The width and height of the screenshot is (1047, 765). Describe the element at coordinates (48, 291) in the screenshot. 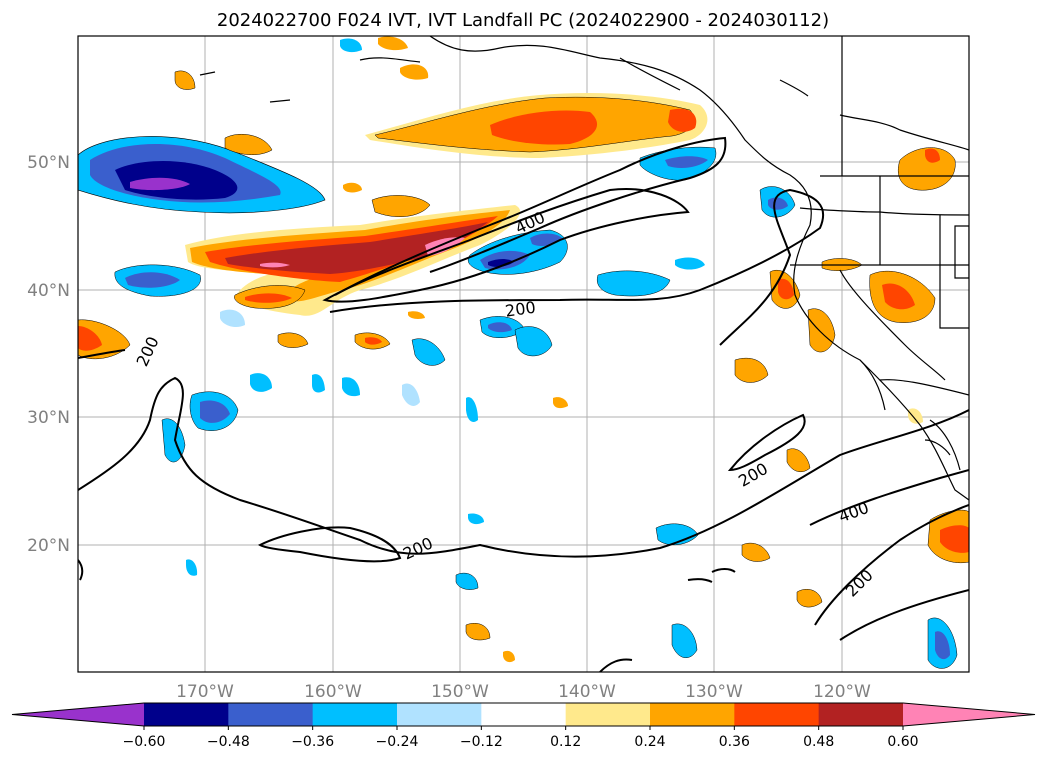

I see `lat-tick-label: 40°N` at that location.